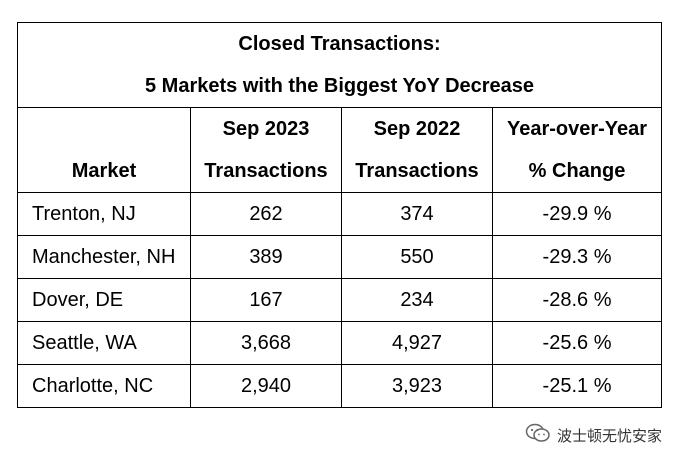 The height and width of the screenshot is (464, 682). Describe the element at coordinates (266, 171) in the screenshot. I see `header-sep-2023-line-2: Transactions` at that location.